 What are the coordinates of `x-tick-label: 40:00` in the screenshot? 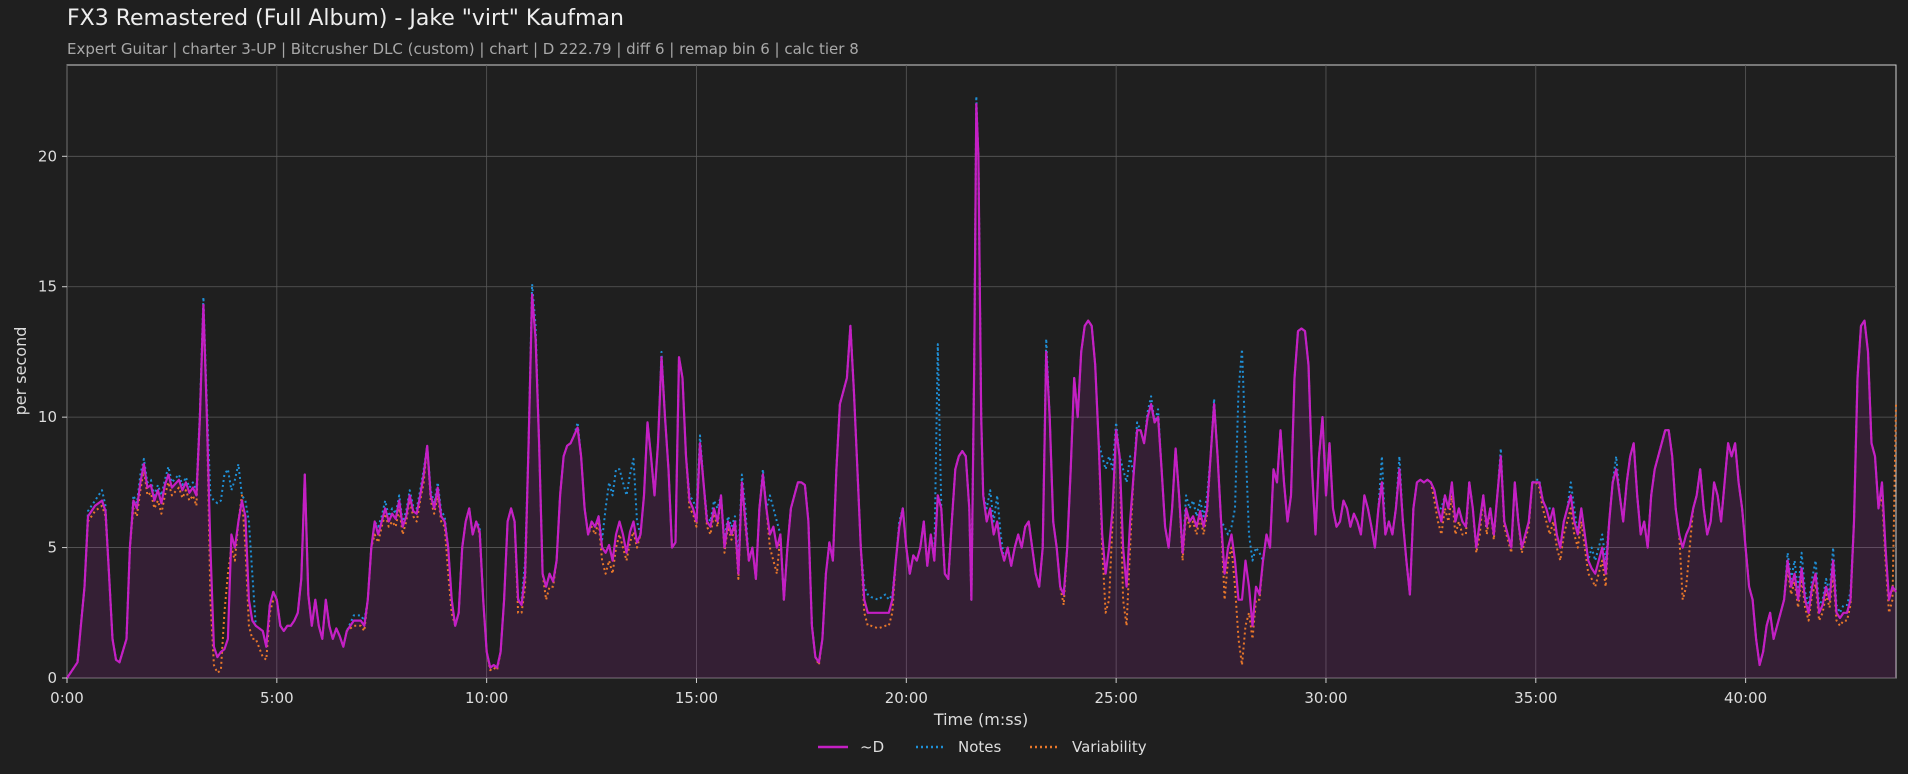 It's located at (1745, 698).